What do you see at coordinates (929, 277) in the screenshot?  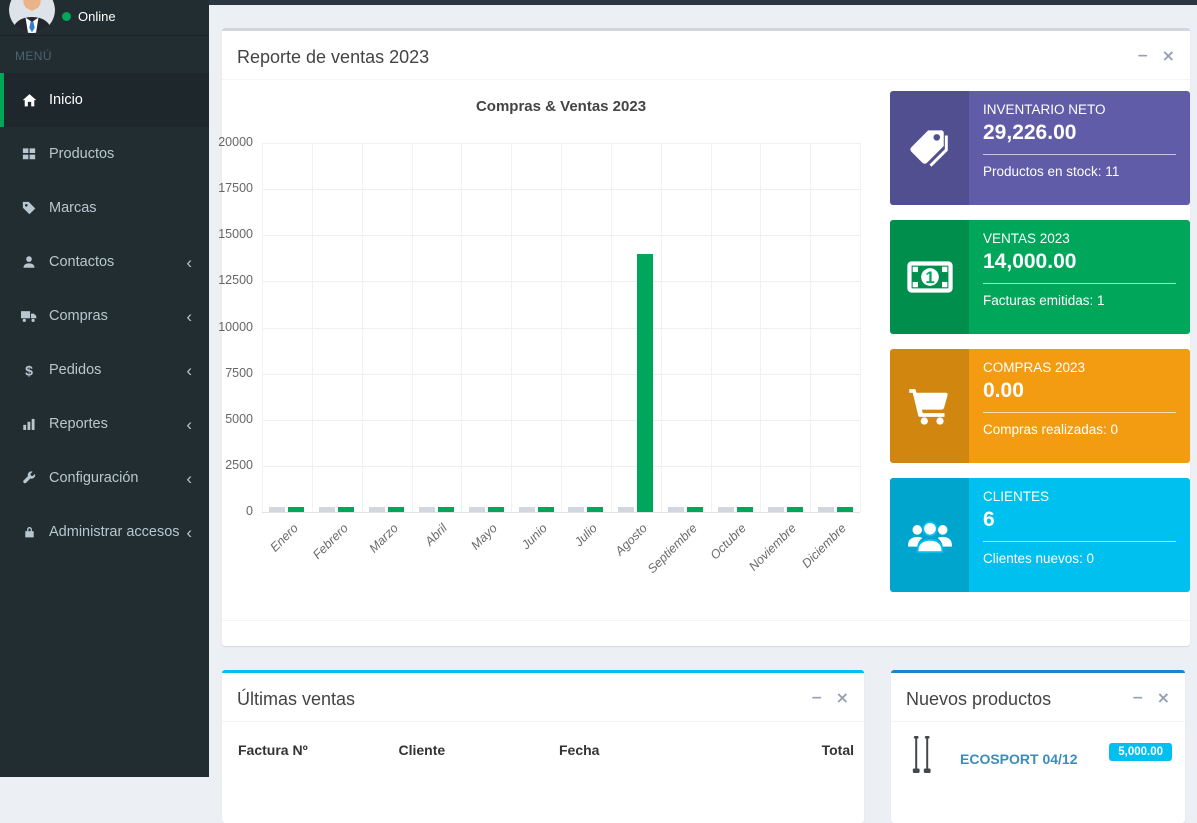 I see `money-icon: 1` at bounding box center [929, 277].